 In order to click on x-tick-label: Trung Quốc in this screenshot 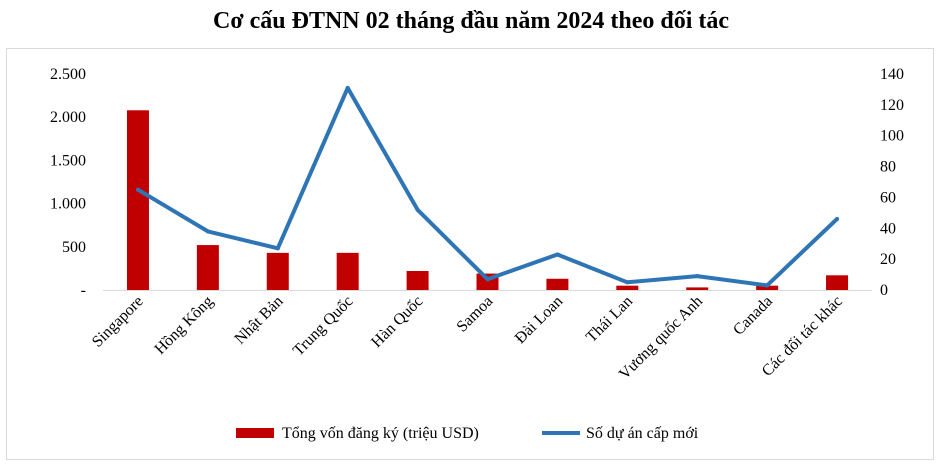, I will do `click(323, 326)`.